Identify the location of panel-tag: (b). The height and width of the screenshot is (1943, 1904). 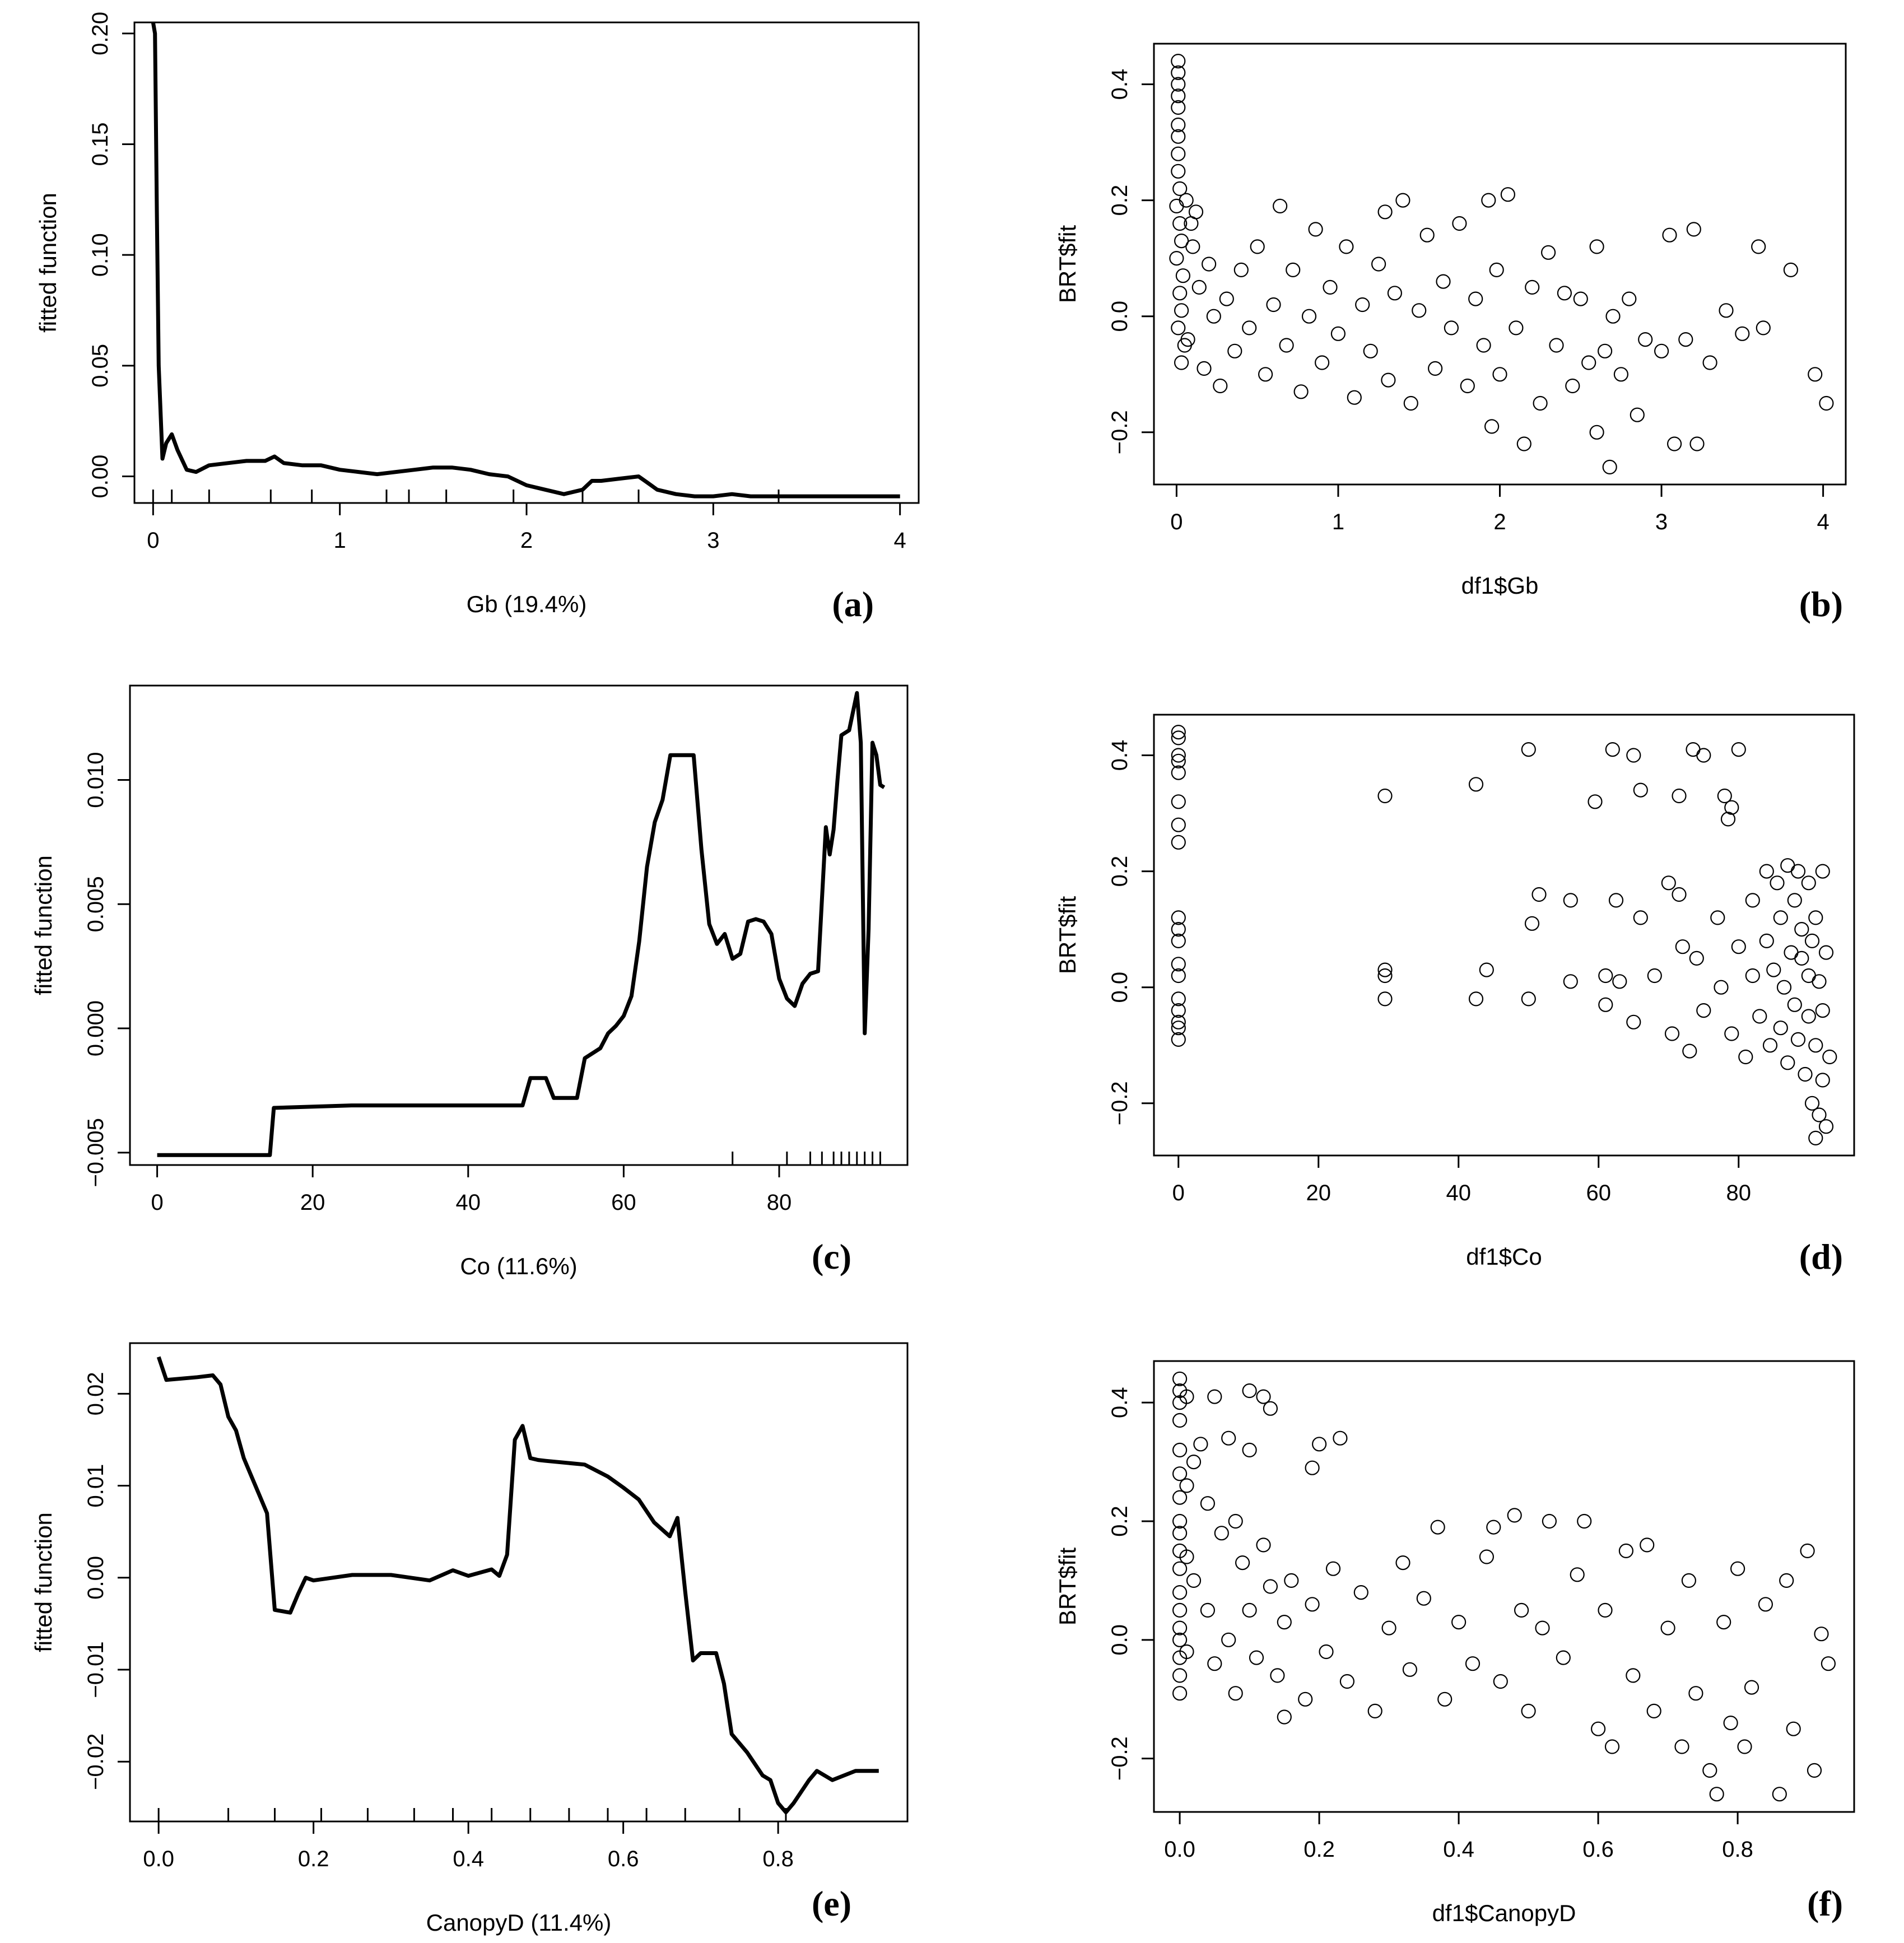
(1821, 604).